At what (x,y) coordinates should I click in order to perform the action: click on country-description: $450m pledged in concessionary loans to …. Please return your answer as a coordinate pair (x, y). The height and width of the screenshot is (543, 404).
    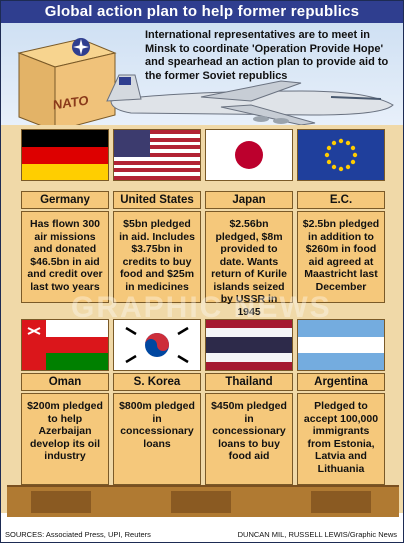
    Looking at the image, I should click on (249, 439).